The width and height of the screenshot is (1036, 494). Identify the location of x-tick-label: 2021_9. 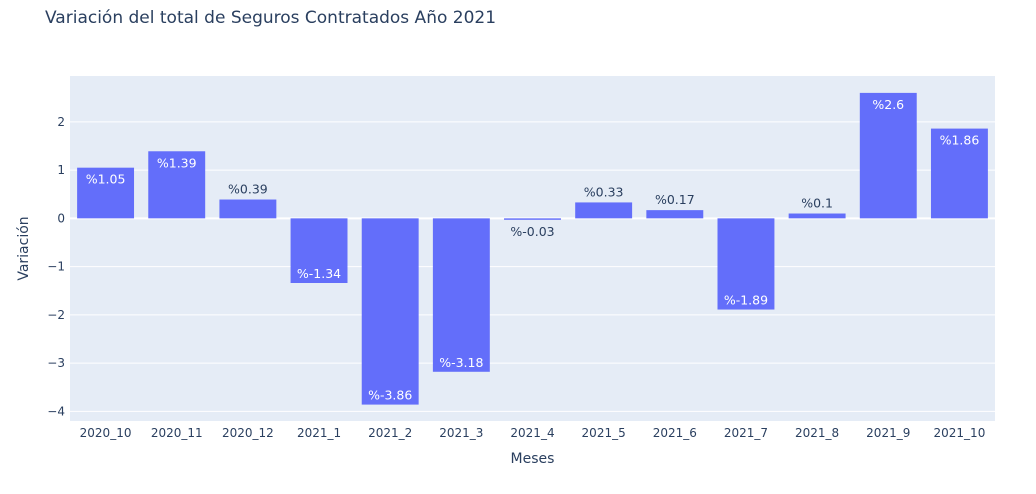
(888, 433).